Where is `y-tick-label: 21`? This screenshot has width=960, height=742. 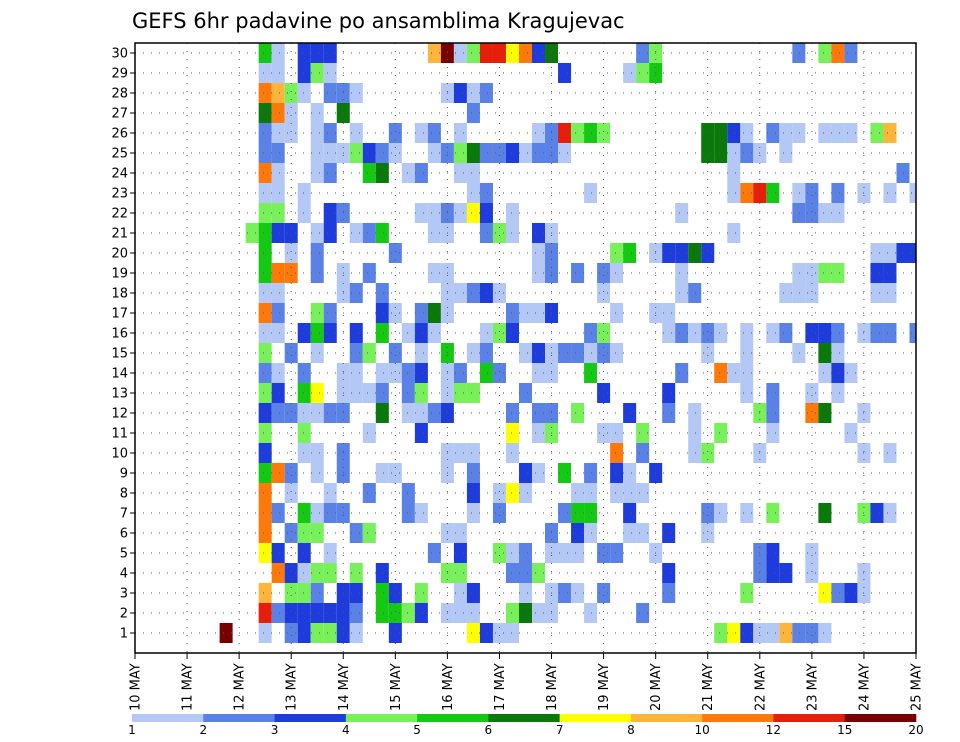 y-tick-label: 21 is located at coordinates (119, 234).